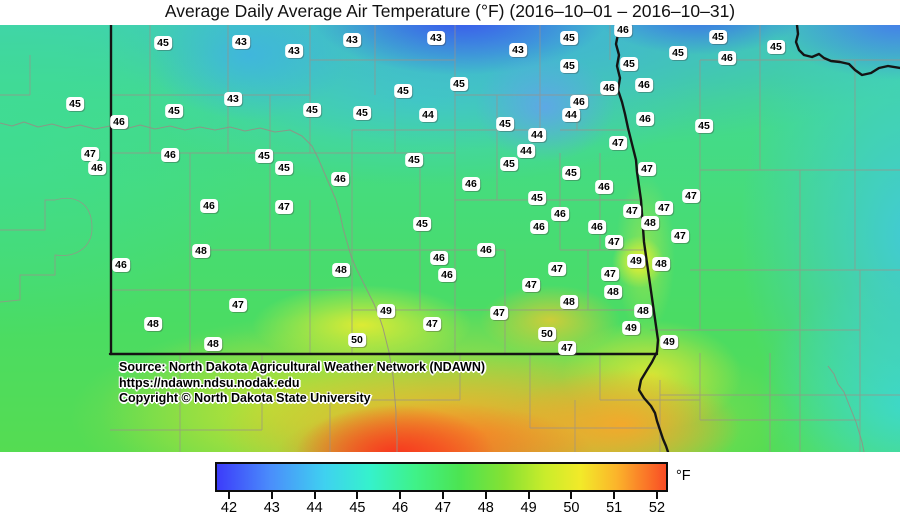 The image size is (900, 519). What do you see at coordinates (847, 51) in the screenshot?
I see `minnesota-river-line` at bounding box center [847, 51].